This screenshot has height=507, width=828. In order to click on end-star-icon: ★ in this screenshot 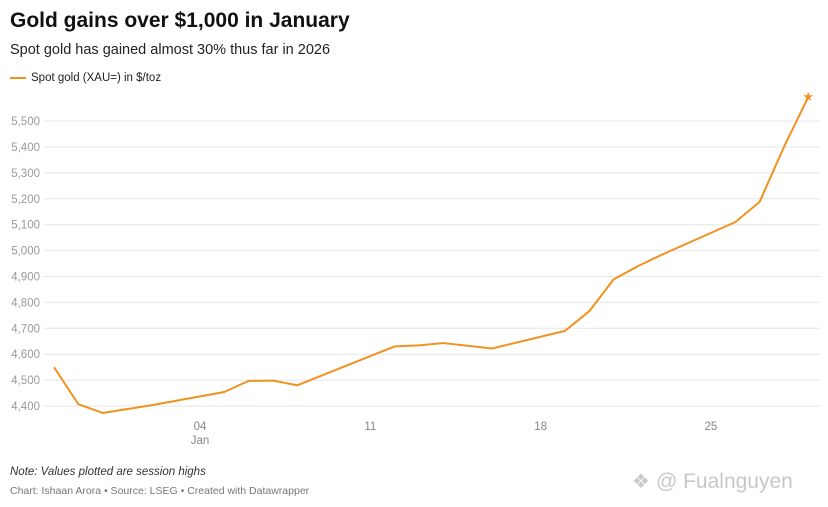, I will do `click(808, 96)`.